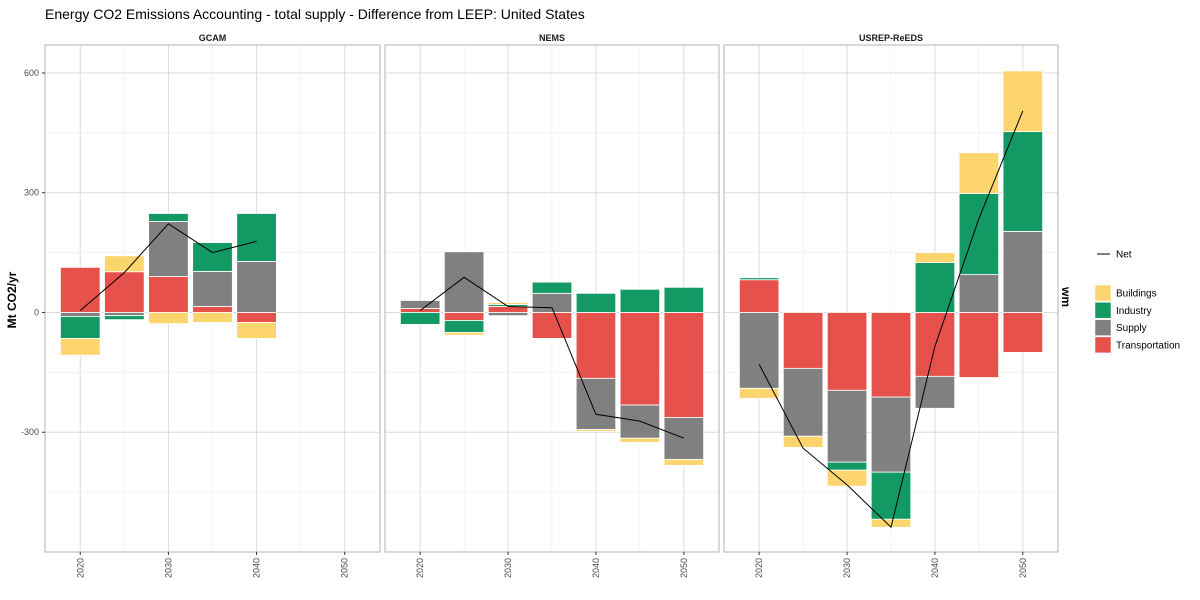 The height and width of the screenshot is (600, 1200). I want to click on panel-strip-label: USREP-ReEDS, so click(891, 38).